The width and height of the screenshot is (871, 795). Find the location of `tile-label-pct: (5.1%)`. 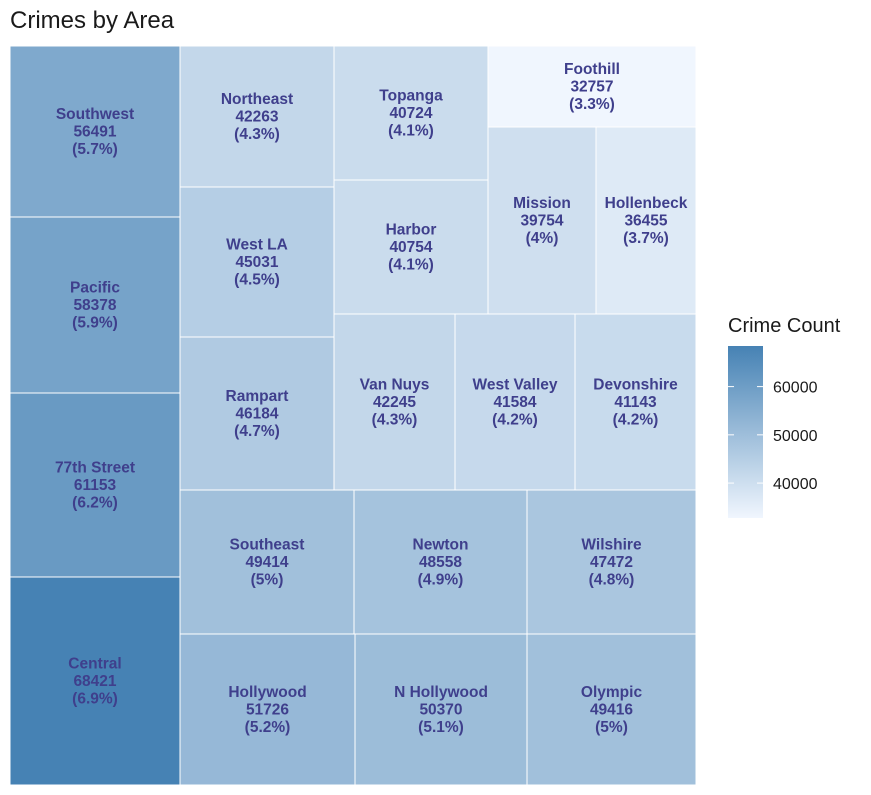

tile-label-pct: (5.1%) is located at coordinates (441, 727).